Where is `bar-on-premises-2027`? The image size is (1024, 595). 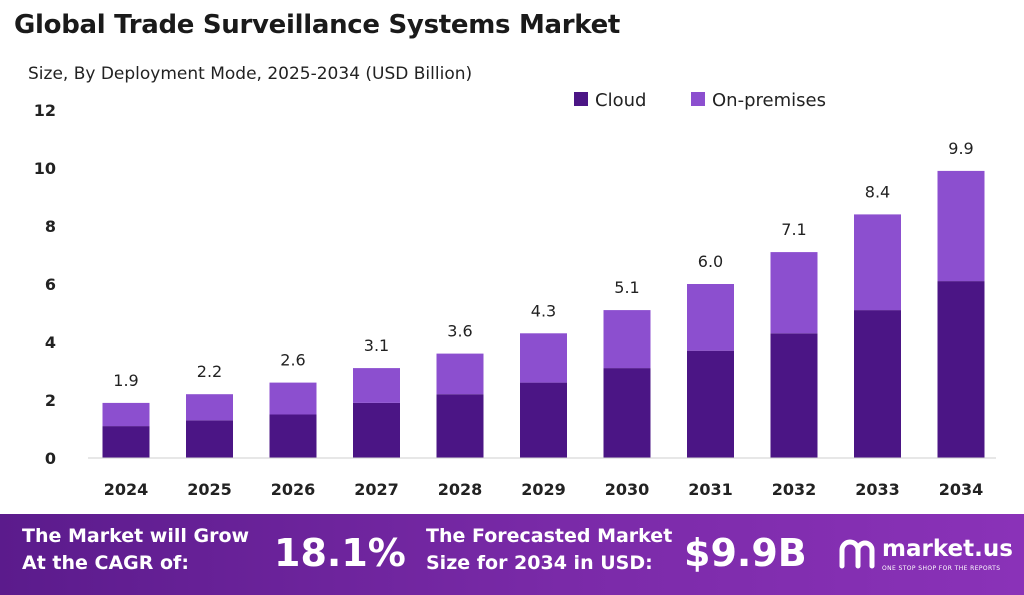 bar-on-premises-2027 is located at coordinates (376, 385).